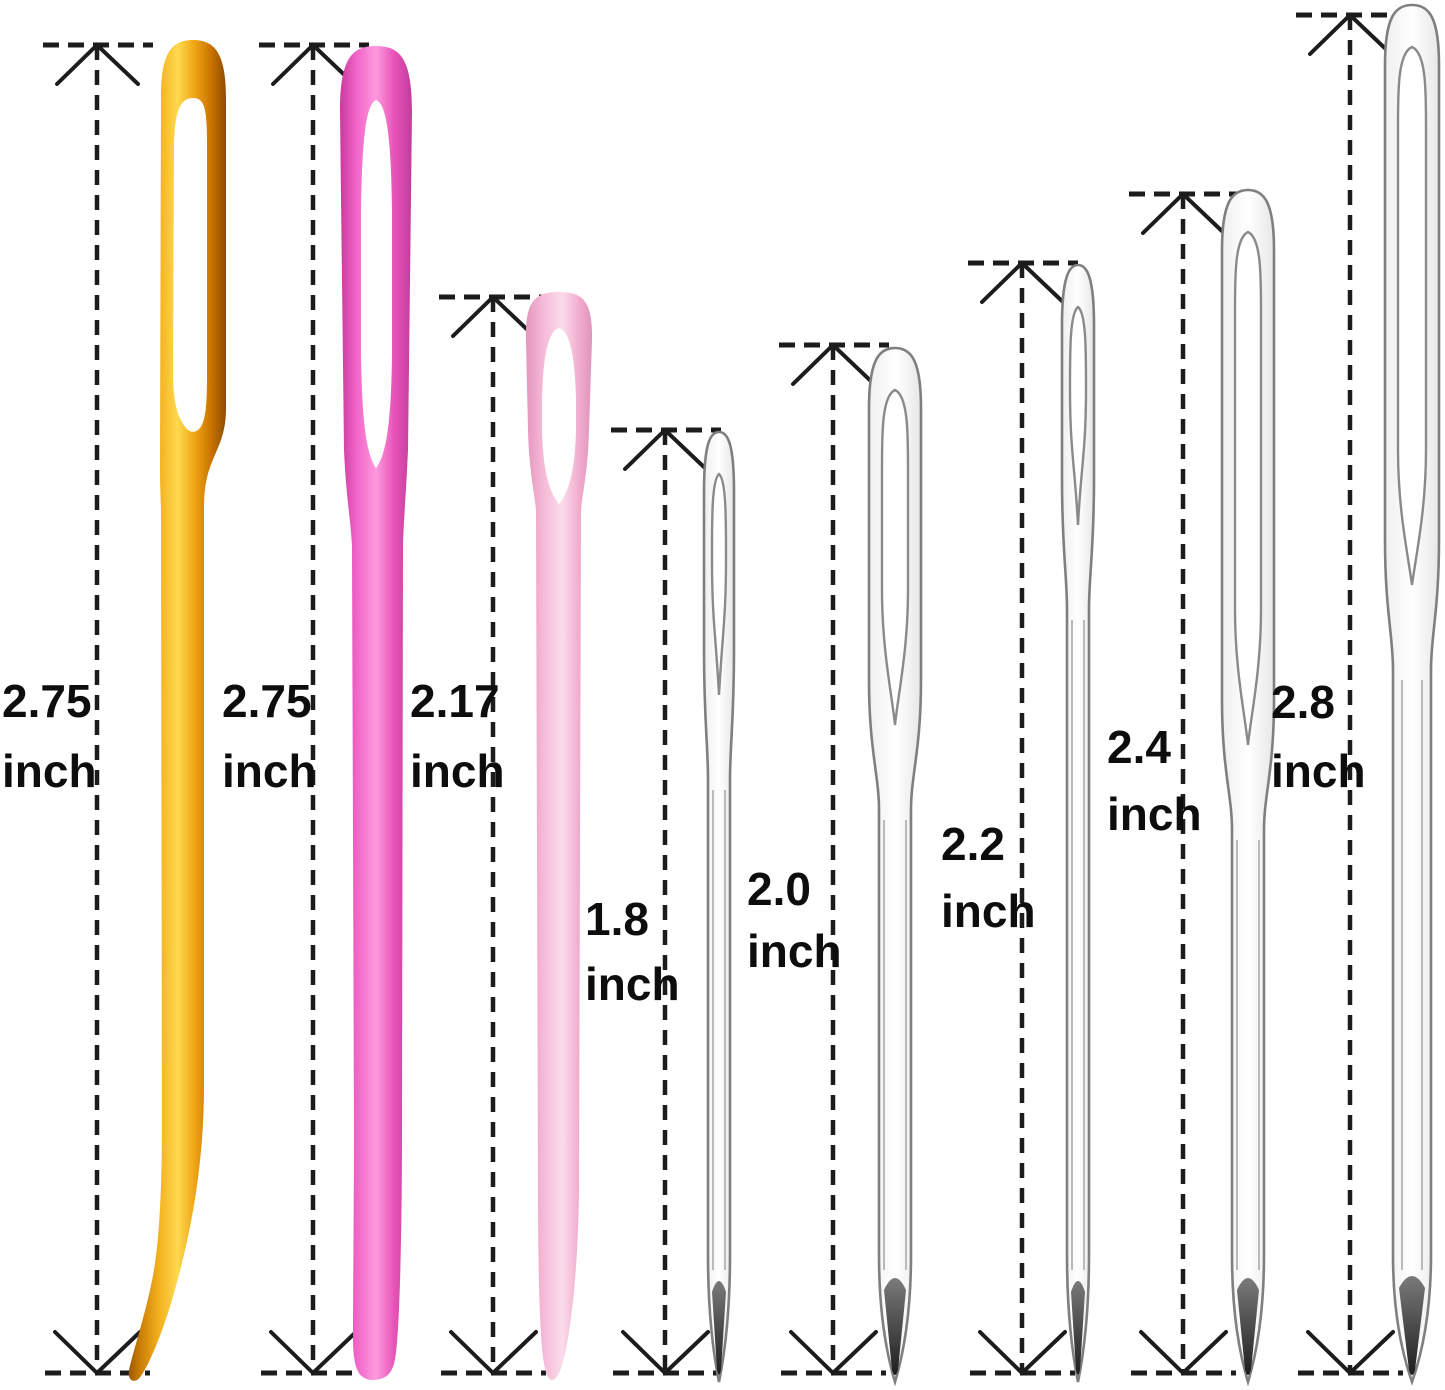  What do you see at coordinates (779, 889) in the screenshot?
I see `length-value-needle-5: 2.0` at bounding box center [779, 889].